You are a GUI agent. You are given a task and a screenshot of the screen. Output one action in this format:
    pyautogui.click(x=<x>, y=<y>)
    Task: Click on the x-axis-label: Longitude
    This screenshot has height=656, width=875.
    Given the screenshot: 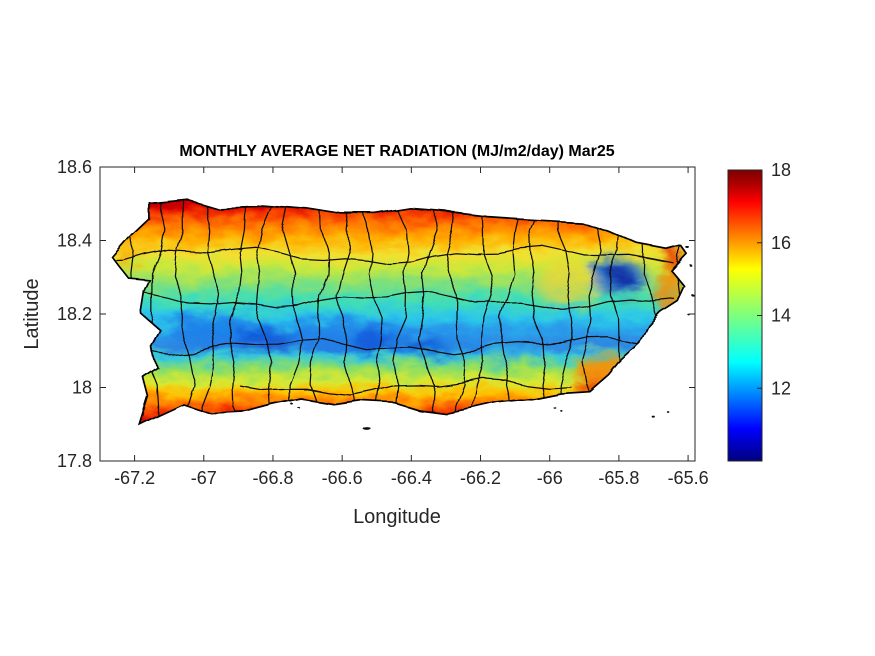 What is the action you would take?
    pyautogui.click(x=397, y=517)
    